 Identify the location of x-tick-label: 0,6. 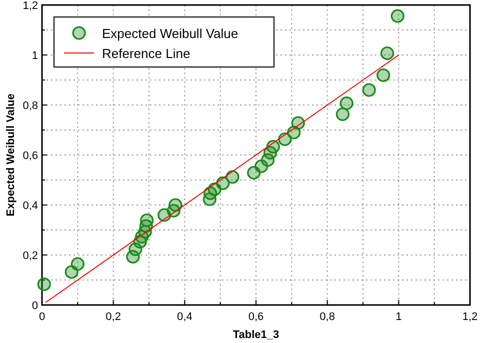
(256, 317).